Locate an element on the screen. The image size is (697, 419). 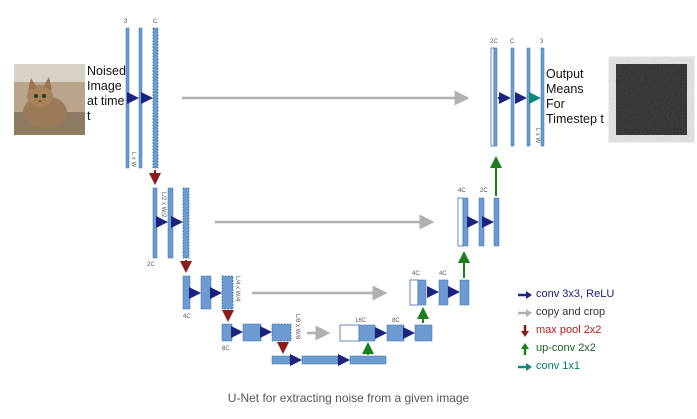
conv-arrow-icon is located at coordinates (525, 294).